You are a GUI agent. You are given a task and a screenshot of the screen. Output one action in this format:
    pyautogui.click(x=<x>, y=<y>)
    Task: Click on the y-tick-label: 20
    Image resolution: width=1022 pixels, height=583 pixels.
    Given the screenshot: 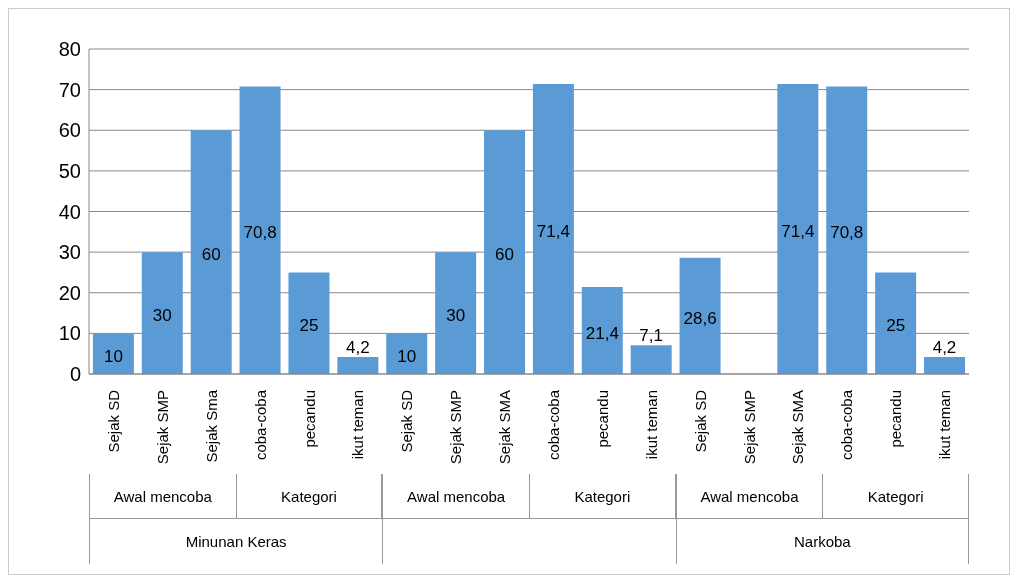 What is the action you would take?
    pyautogui.click(x=69, y=292)
    